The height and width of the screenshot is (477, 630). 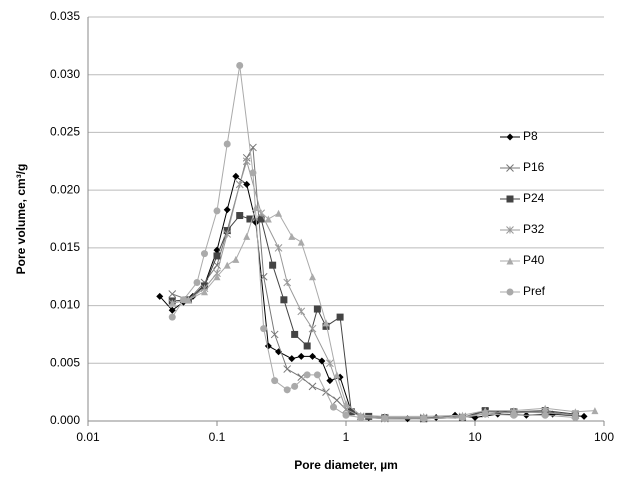 I want to click on y-tick-label: 0.035, so click(x=65, y=16).